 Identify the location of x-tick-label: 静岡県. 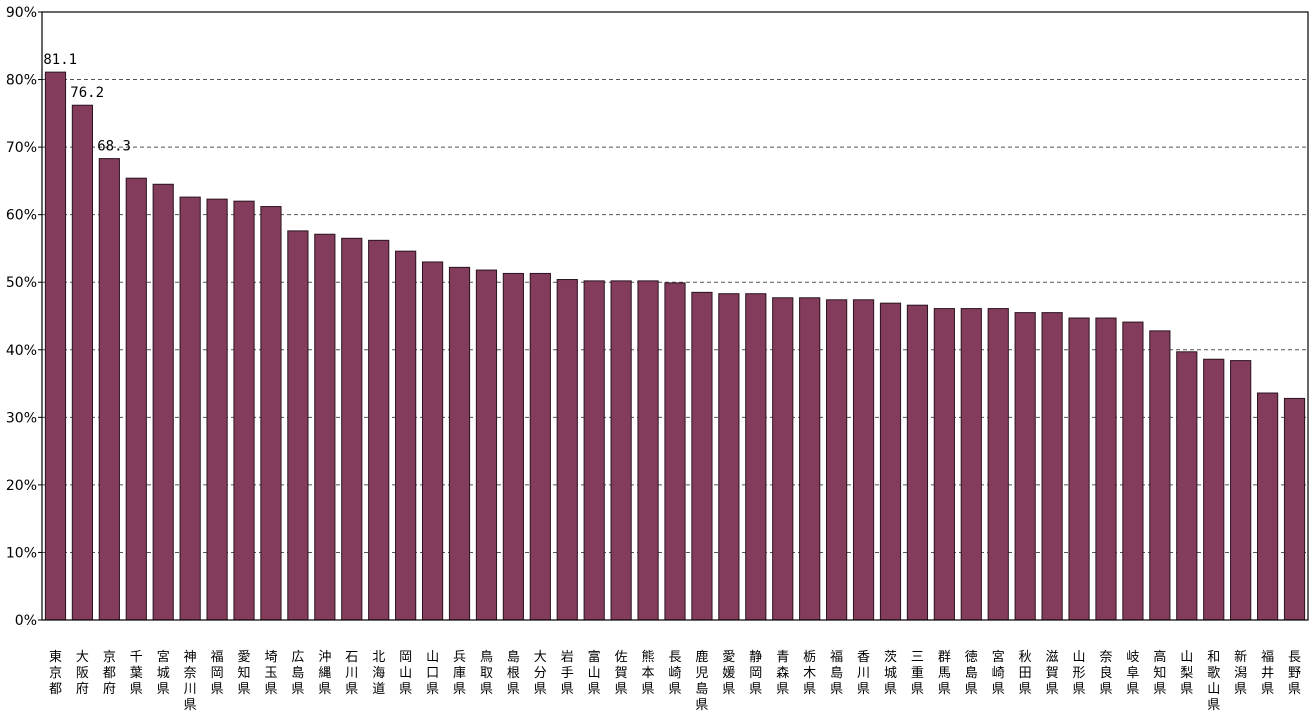
(755, 673).